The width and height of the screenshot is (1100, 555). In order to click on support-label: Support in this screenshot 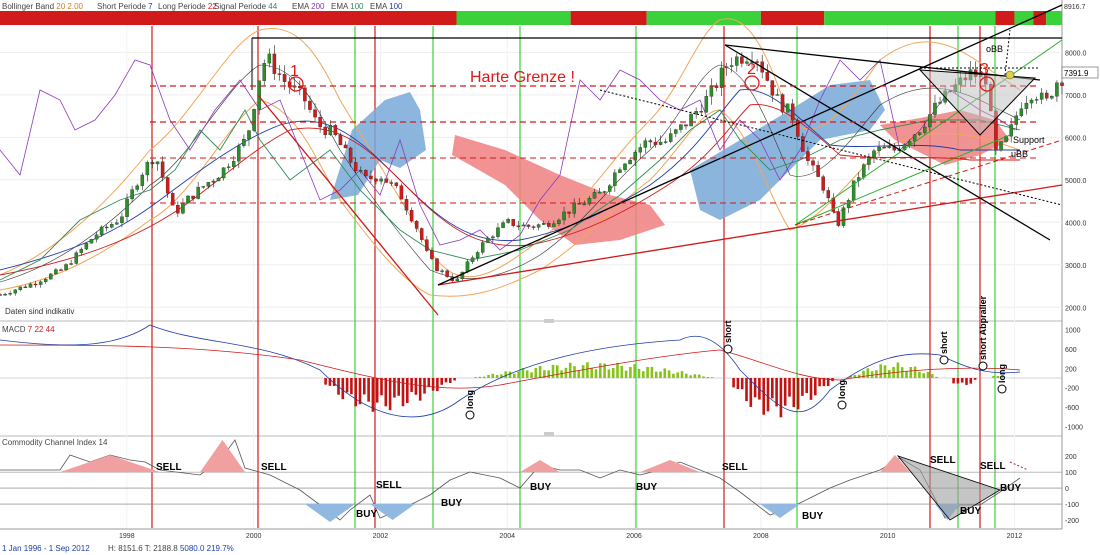, I will do `click(1029, 140)`.